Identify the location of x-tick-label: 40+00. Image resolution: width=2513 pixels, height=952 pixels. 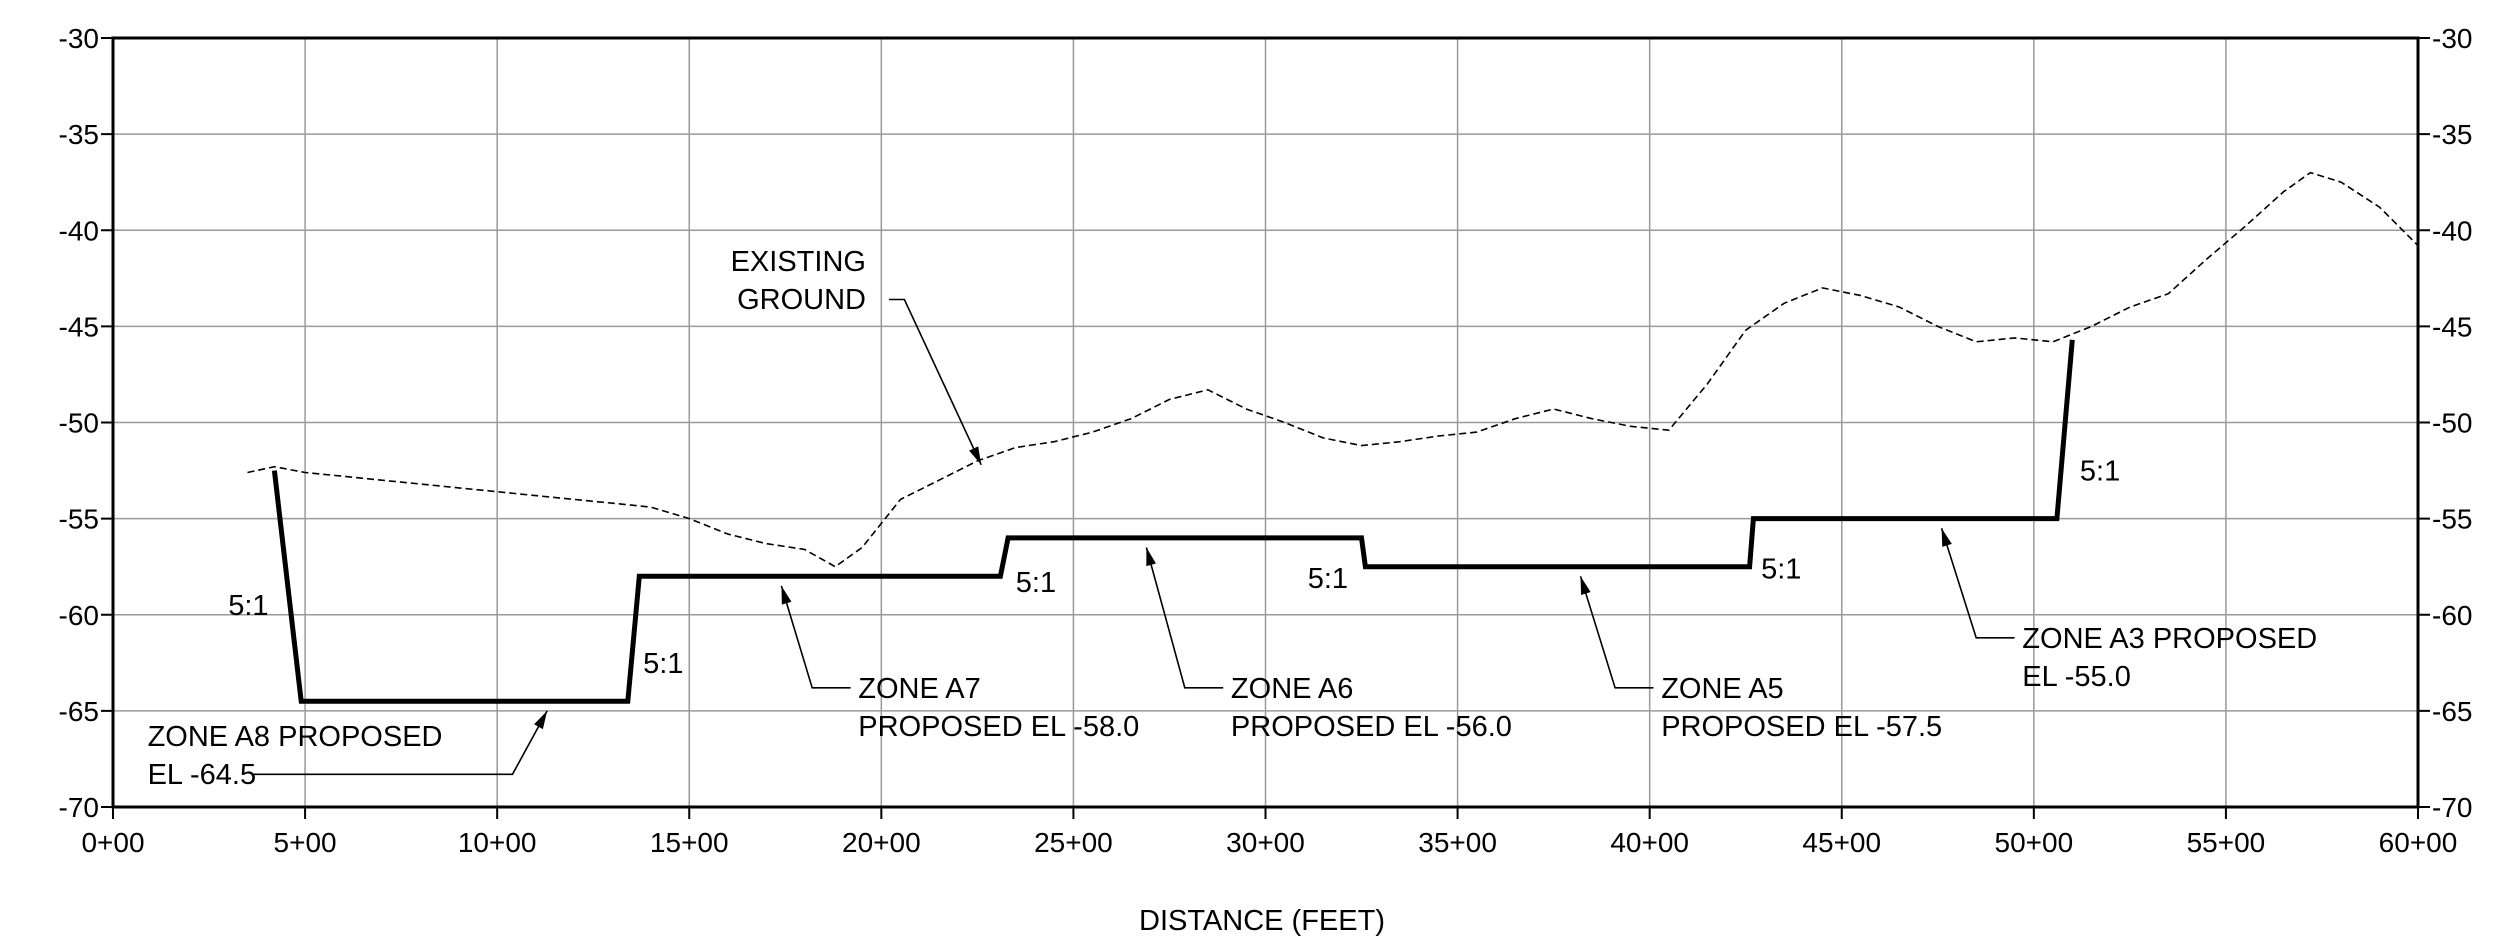
(1649, 842).